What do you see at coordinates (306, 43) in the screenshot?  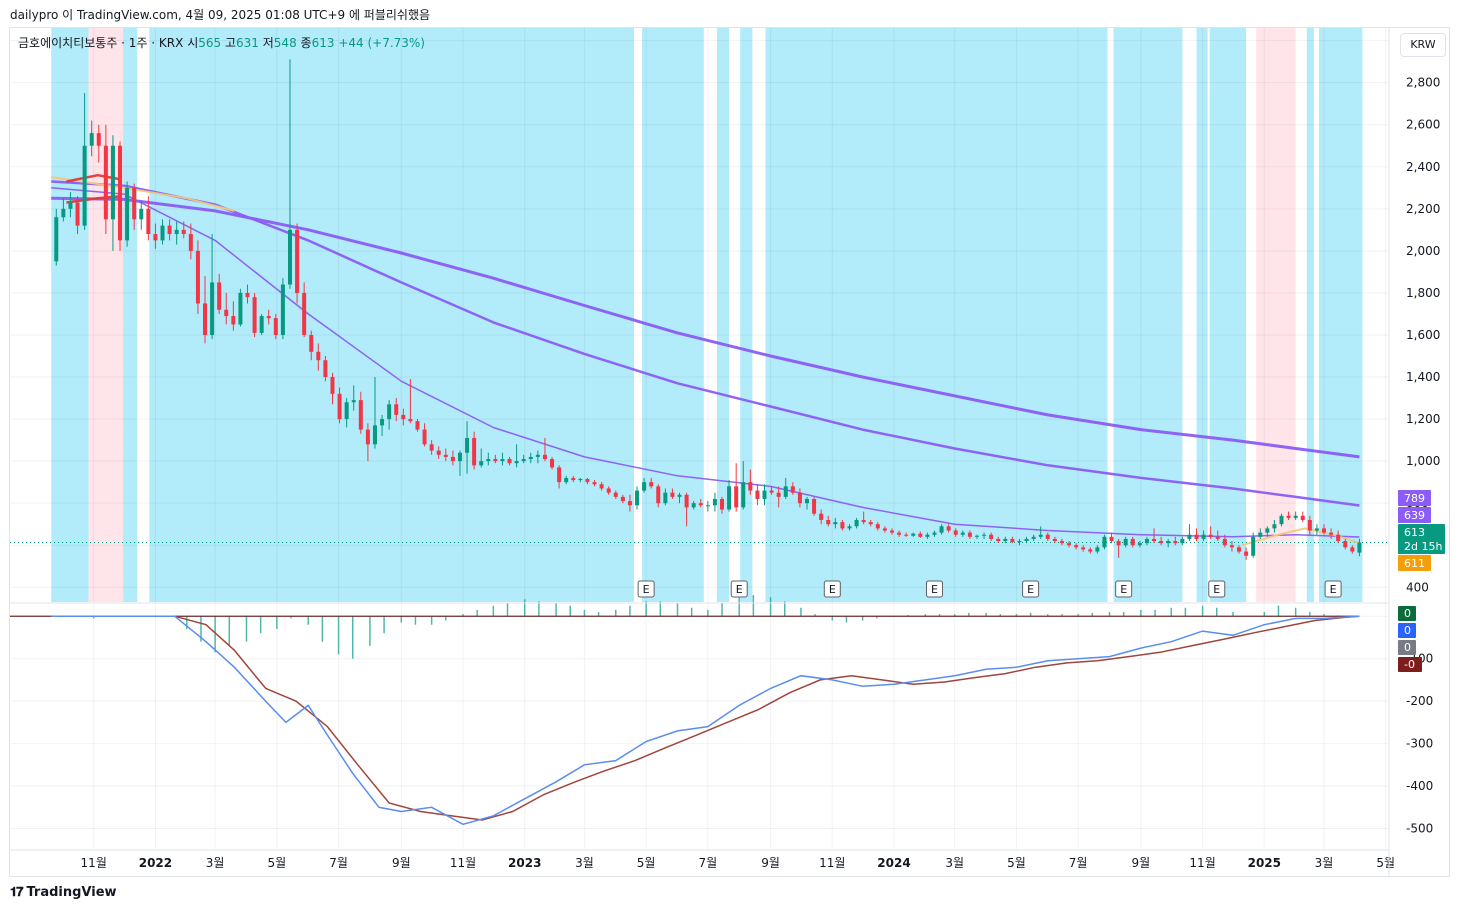 I see `close-label: 종` at bounding box center [306, 43].